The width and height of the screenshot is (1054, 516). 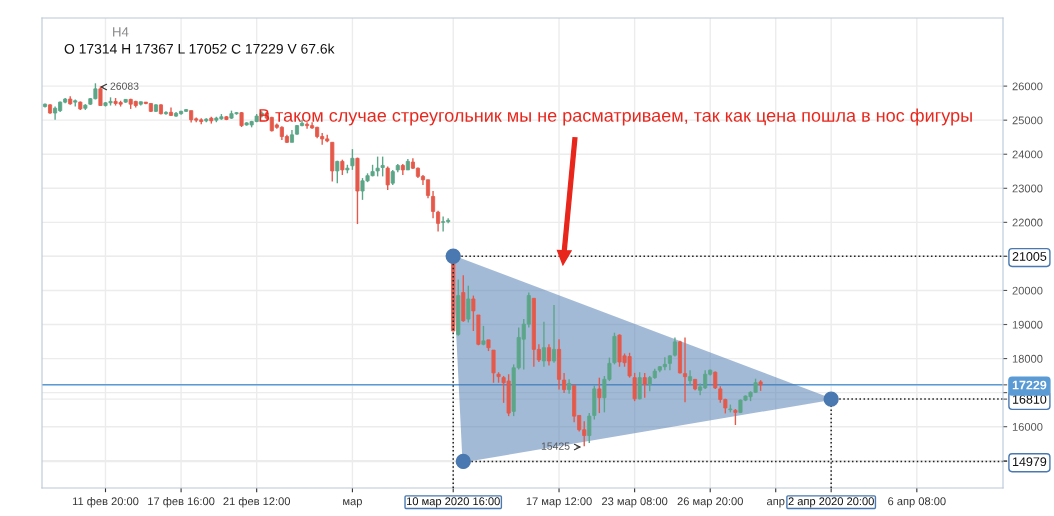 What do you see at coordinates (1027, 222) in the screenshot?
I see `y-tick-label: 22000` at bounding box center [1027, 222].